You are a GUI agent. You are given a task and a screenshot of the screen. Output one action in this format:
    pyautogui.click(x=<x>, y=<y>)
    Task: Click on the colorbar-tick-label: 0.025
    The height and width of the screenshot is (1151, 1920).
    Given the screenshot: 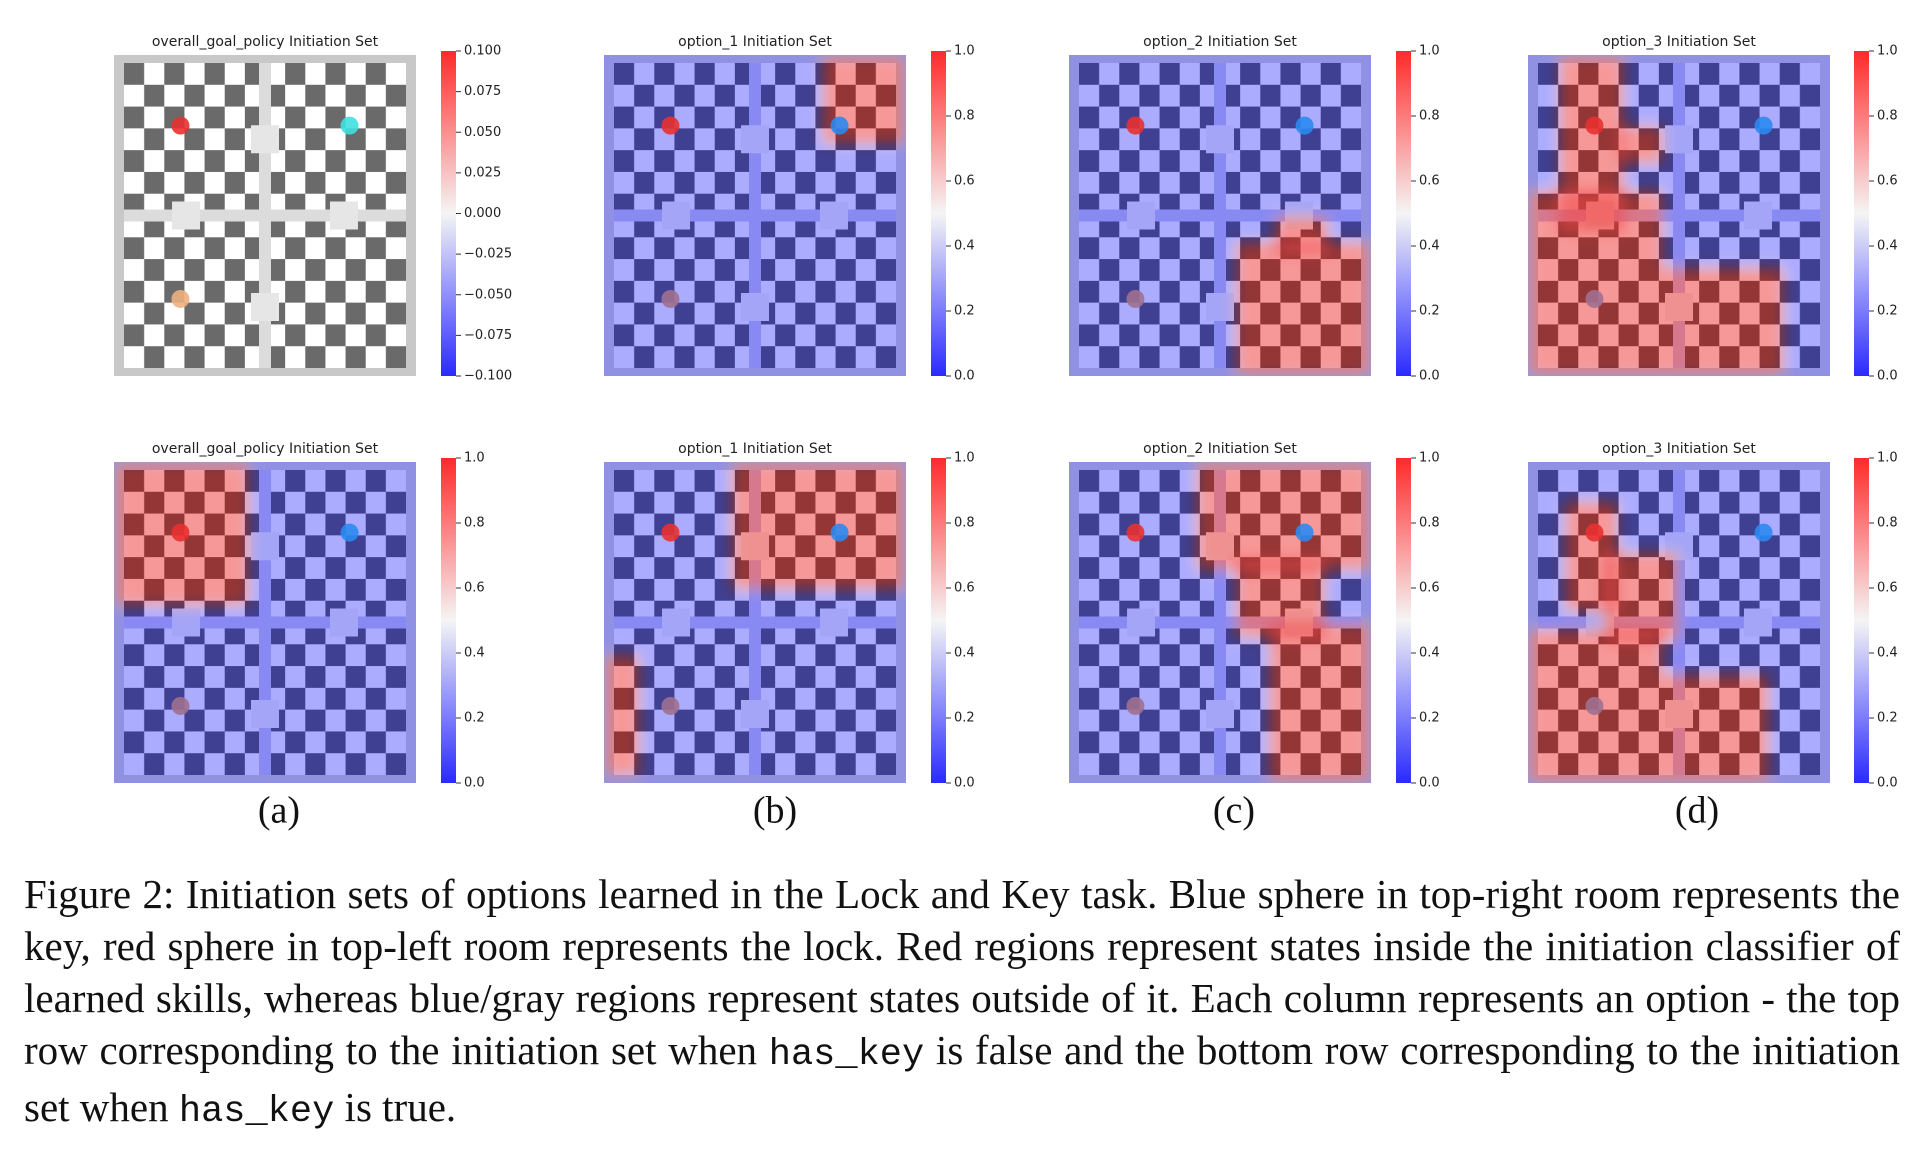 What is the action you would take?
    pyautogui.click(x=482, y=172)
    